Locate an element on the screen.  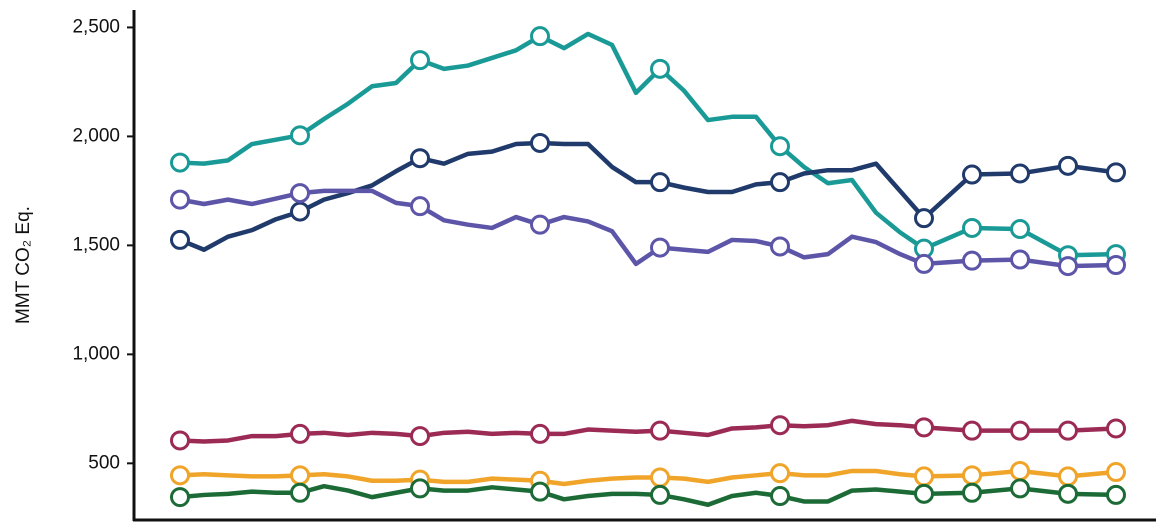
y-tick-label: 500 is located at coordinates (104, 462).